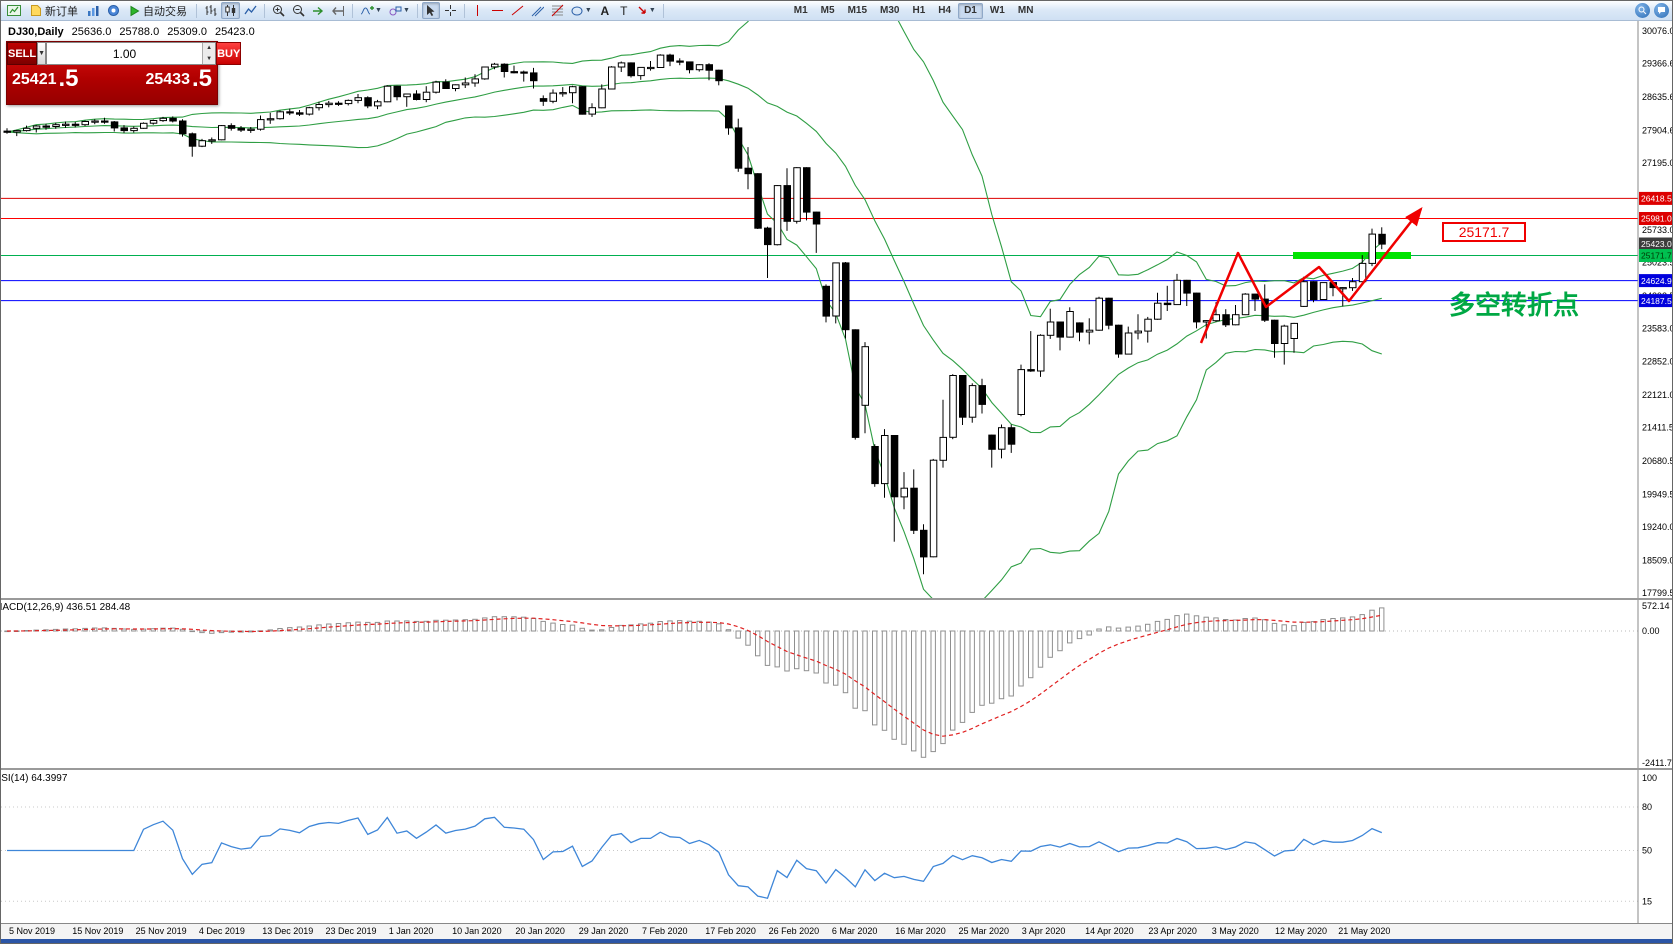 The width and height of the screenshot is (1673, 944). What do you see at coordinates (338, 10) in the screenshot?
I see `chart-shift-icon` at bounding box center [338, 10].